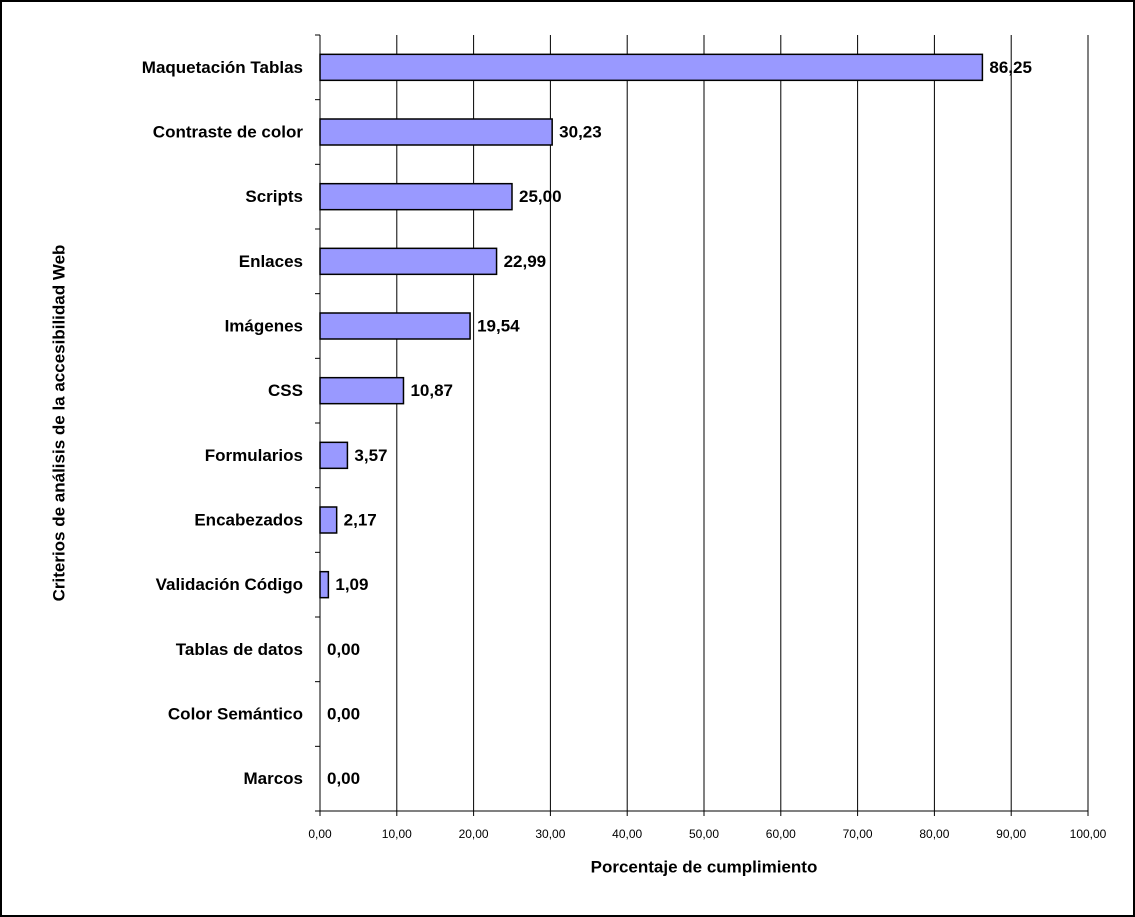  Describe the element at coordinates (934, 834) in the screenshot. I see `x-tick-label: 80,00` at that location.